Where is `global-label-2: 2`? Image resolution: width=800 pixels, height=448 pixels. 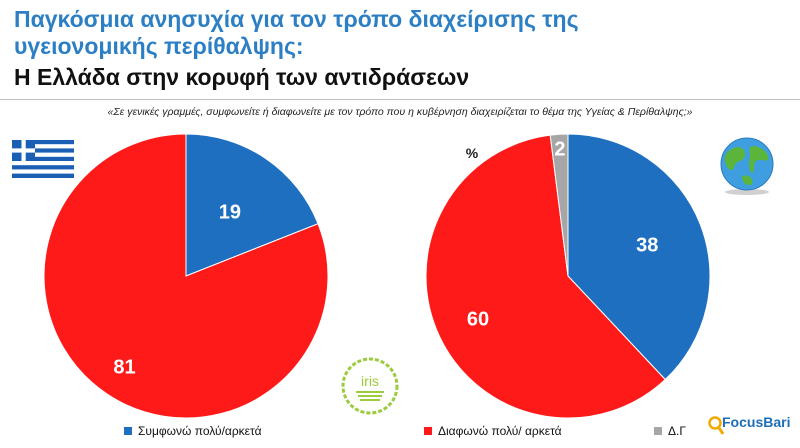 global-label-2: 2 is located at coordinates (559, 149).